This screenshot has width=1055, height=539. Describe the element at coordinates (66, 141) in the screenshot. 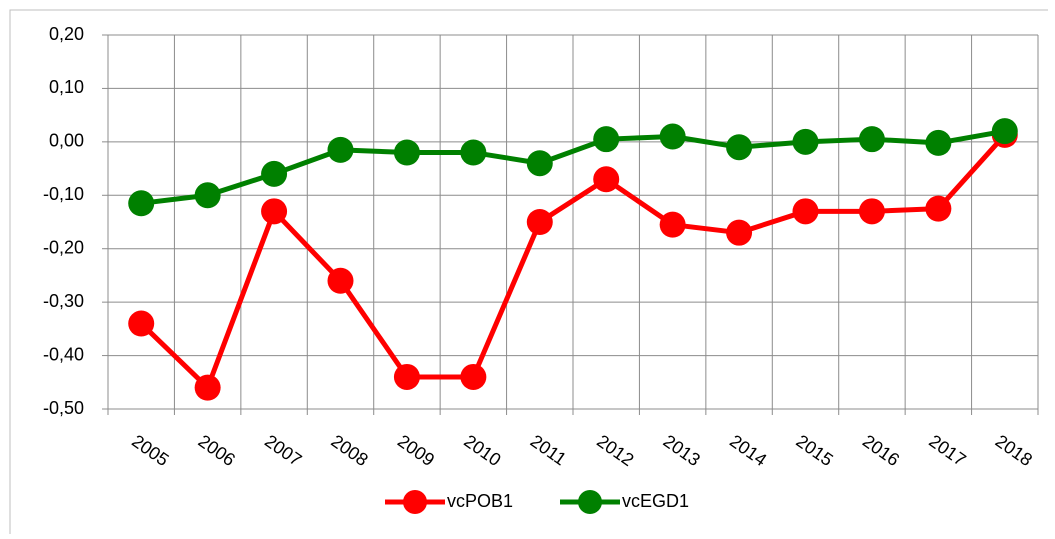

I see `y-tick-label: 0,00` at that location.